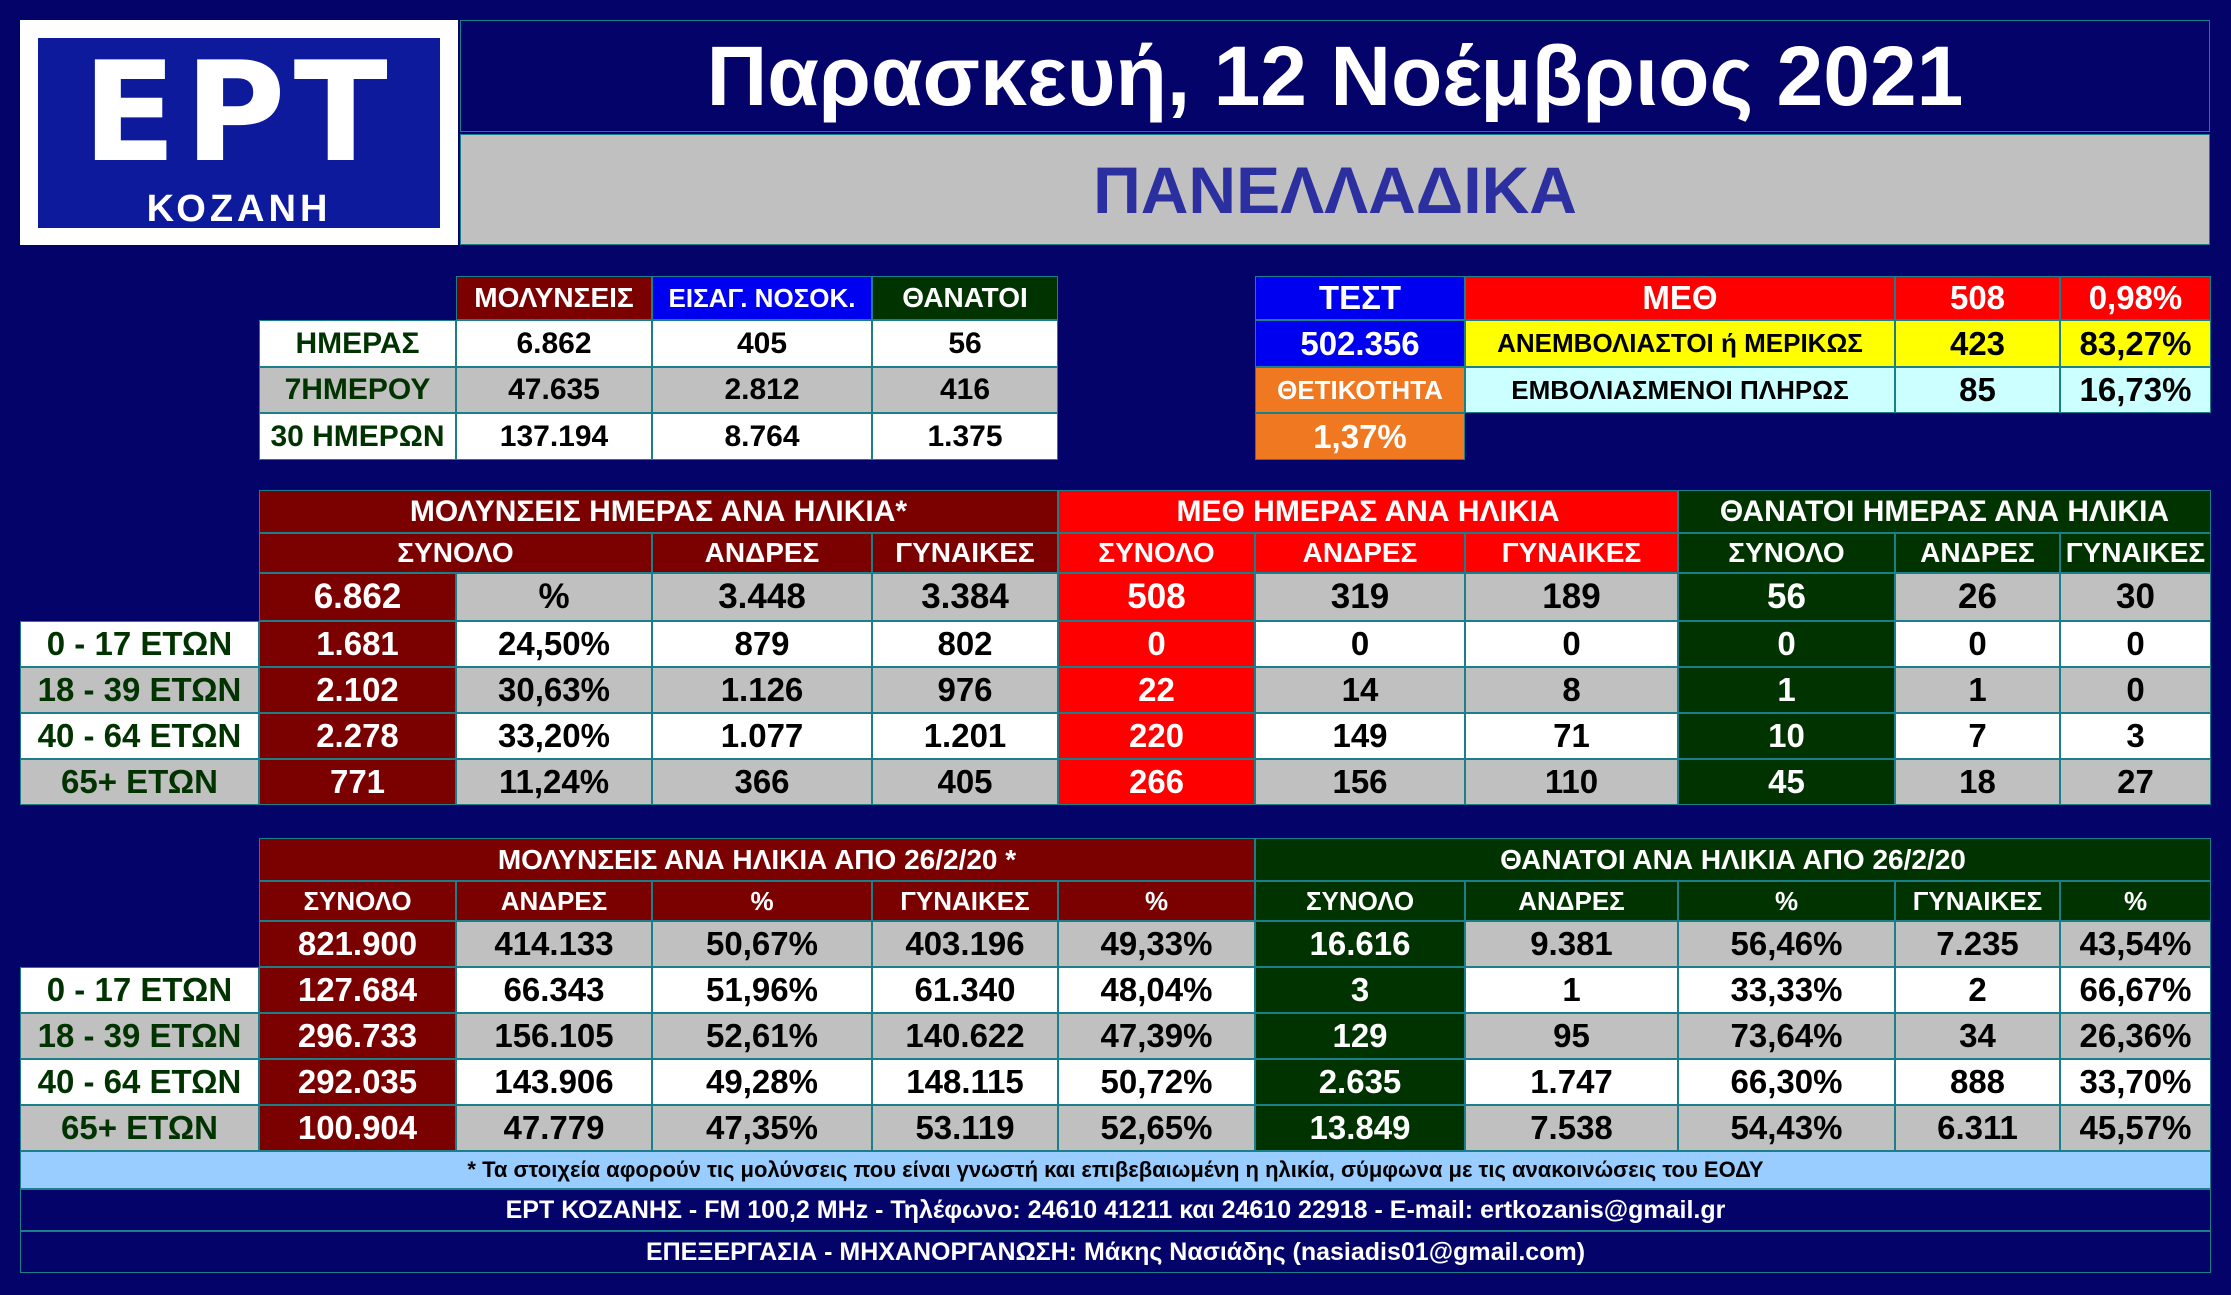 The image size is (2231, 1295). What do you see at coordinates (1680, 343) in the screenshot?
I see `icu-unvaccinated-label: ΑΝΕΜΒΟΛΙΑΣΤΟΙ ή ΜΕΡΙΚΩΣ` at bounding box center [1680, 343].